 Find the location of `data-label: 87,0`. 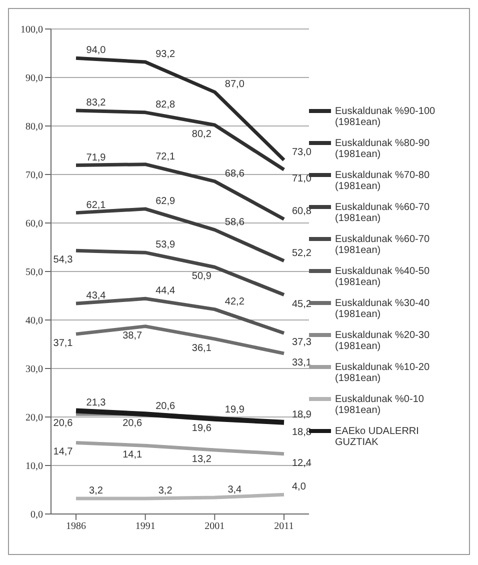

data-label: 87,0 is located at coordinates (234, 84).